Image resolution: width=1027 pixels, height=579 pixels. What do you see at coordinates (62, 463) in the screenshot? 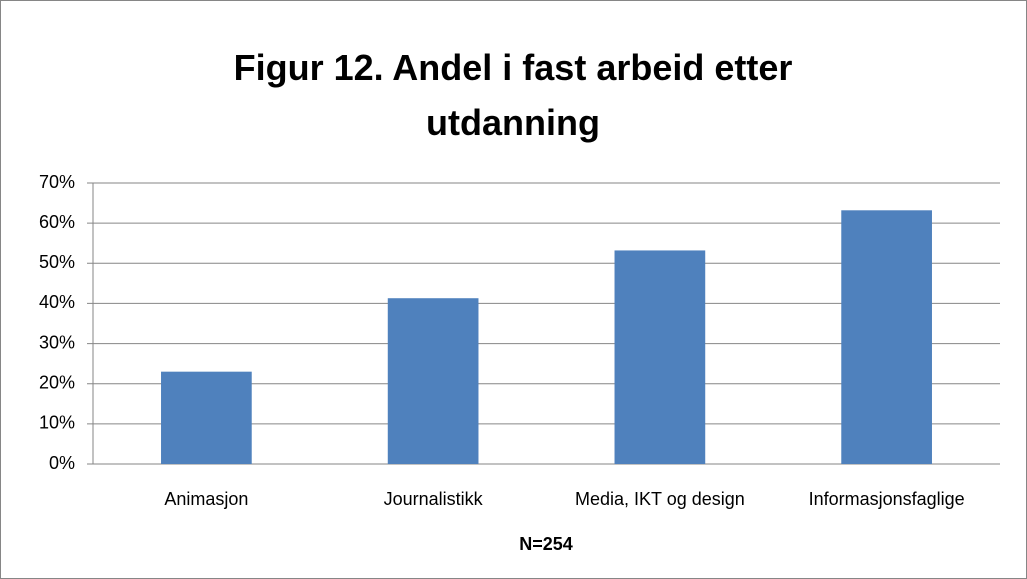
I see `y-tick-label: 0%` at bounding box center [62, 463].